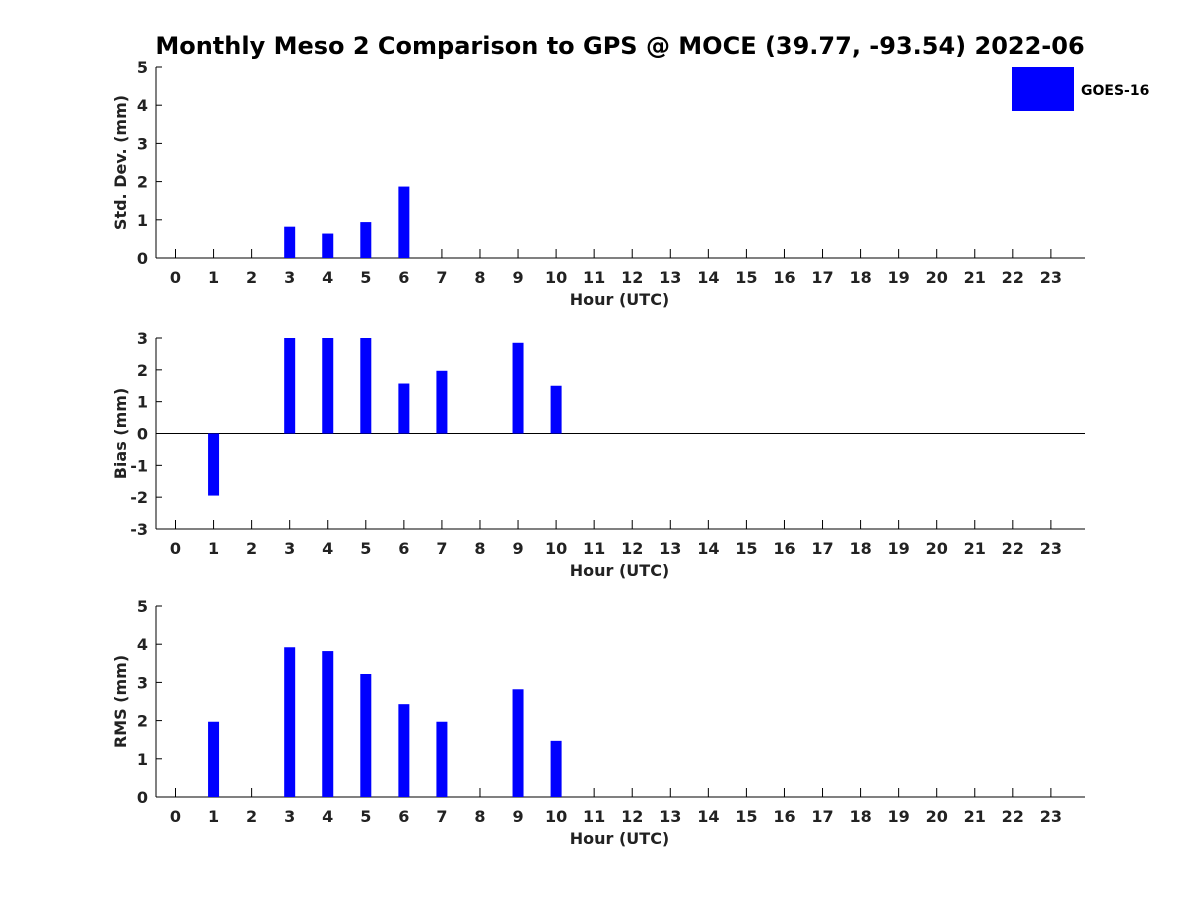 This screenshot has width=1200, height=900. I want to click on legend-label: GOES-16, so click(1115, 91).